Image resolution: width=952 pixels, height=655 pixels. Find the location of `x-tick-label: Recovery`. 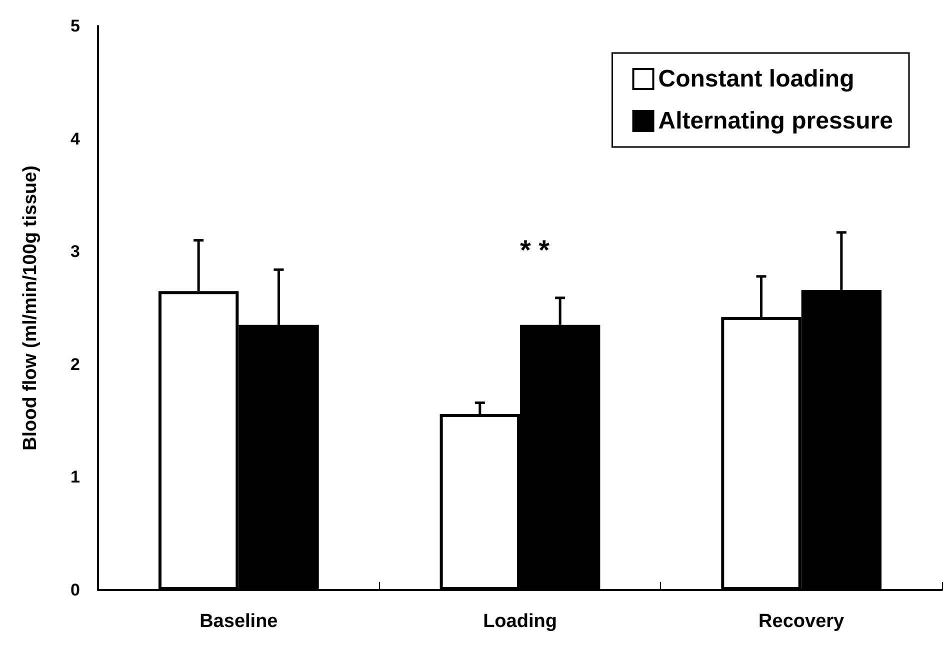

x-tick-label: Recovery is located at coordinates (801, 621).